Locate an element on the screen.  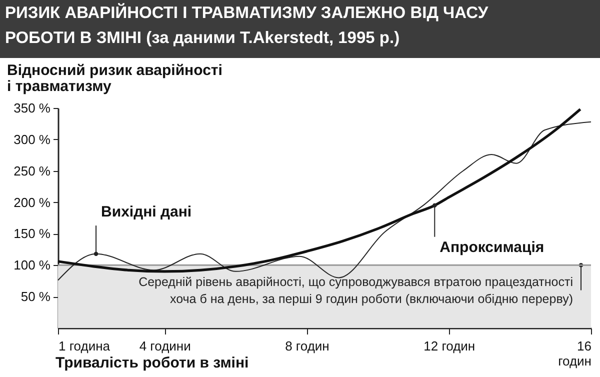
legend-label: Апроксимація is located at coordinates (492, 247).